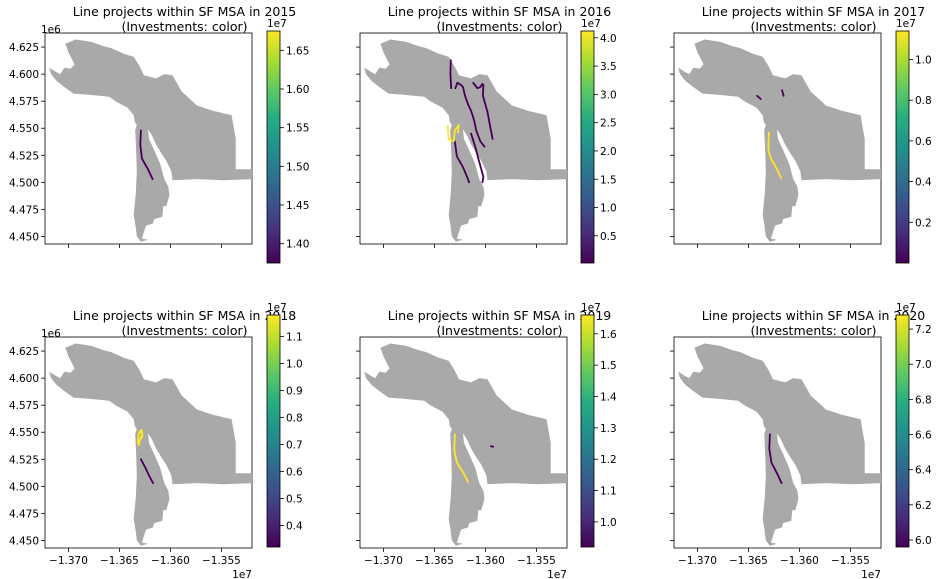 Image resolution: width=938 pixels, height=579 pixels. Describe the element at coordinates (297, 167) in the screenshot. I see `colorbar-tick-label: 1.50` at that location.